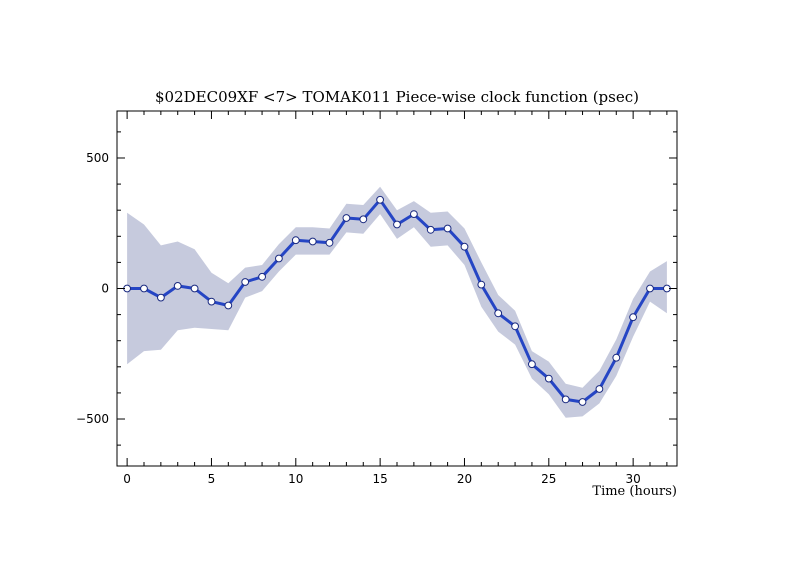 This screenshot has height=577, width=794. What do you see at coordinates (105, 289) in the screenshot?
I see `y-tick-label: 0` at bounding box center [105, 289].